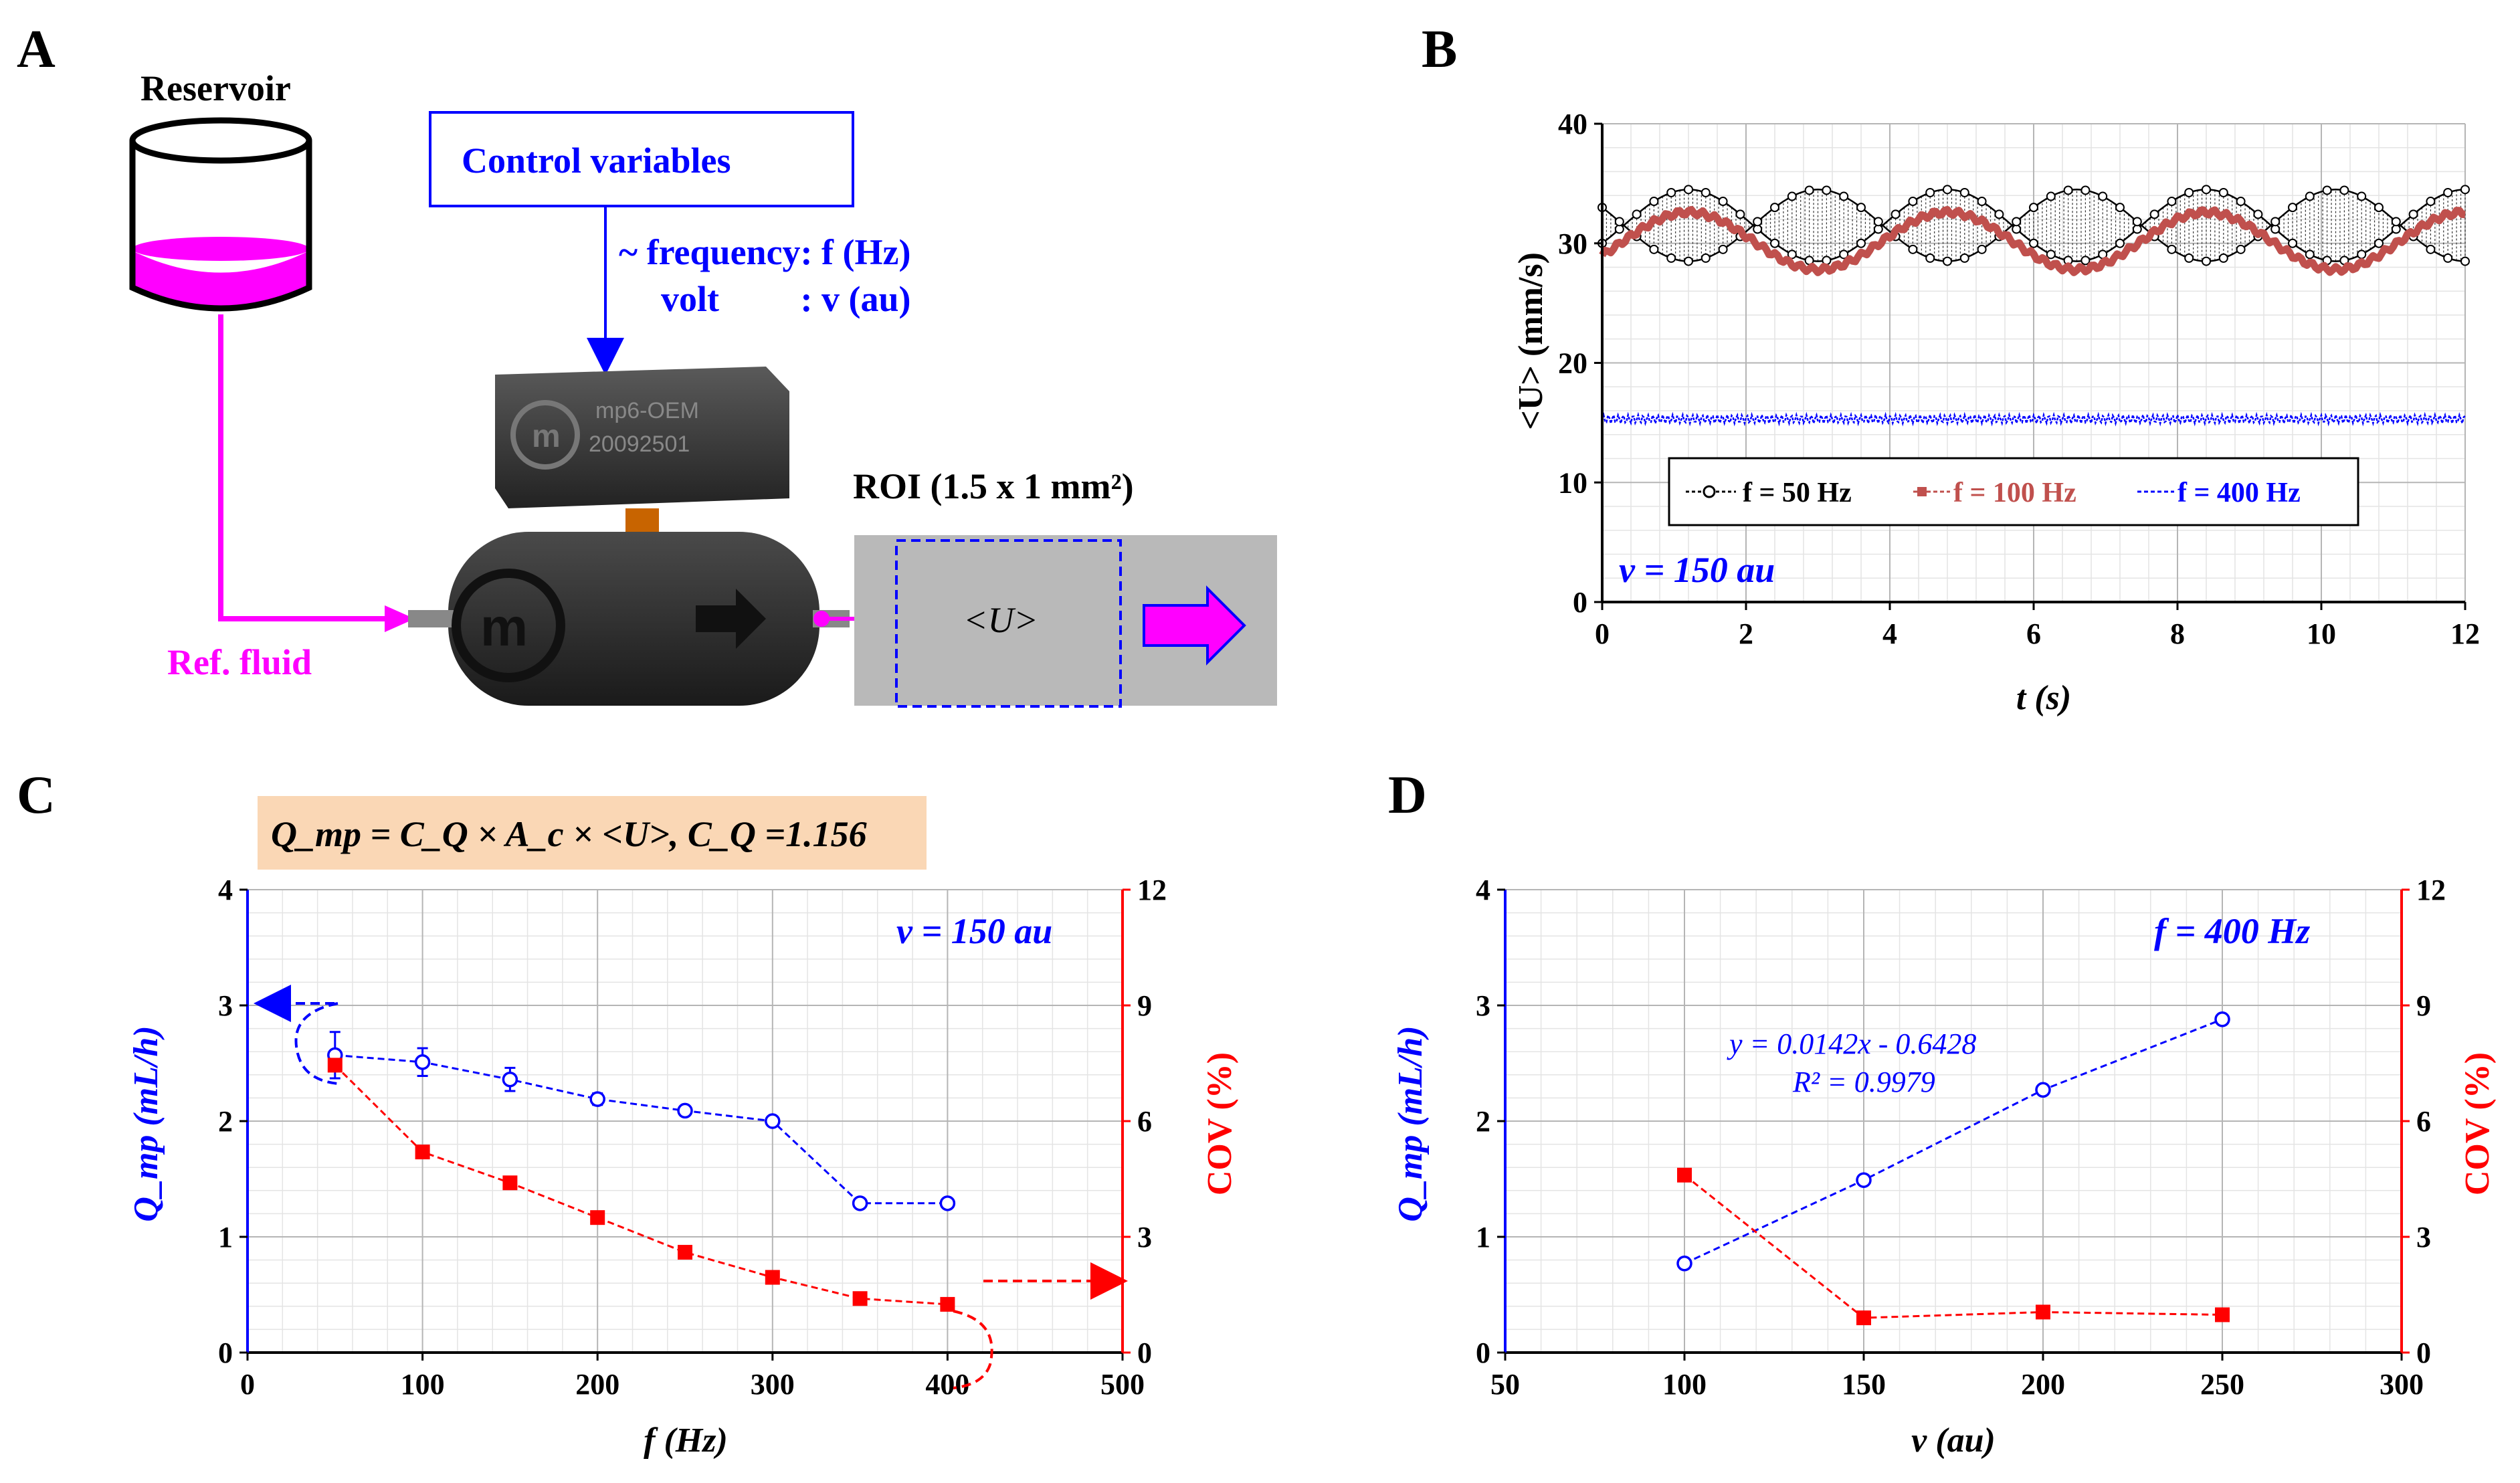  Describe the element at coordinates (2232, 931) in the screenshot. I see `d-annotation: f = 400 Hz` at that location.